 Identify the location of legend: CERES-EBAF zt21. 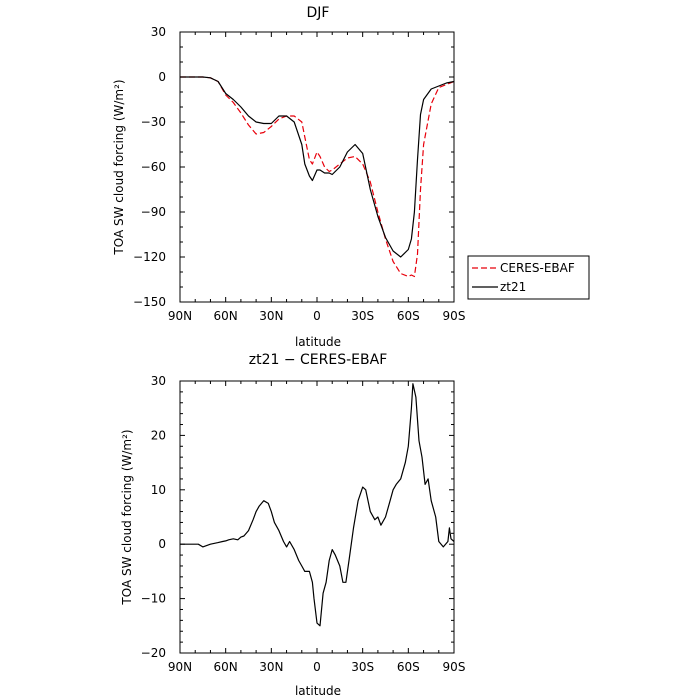
(528, 277).